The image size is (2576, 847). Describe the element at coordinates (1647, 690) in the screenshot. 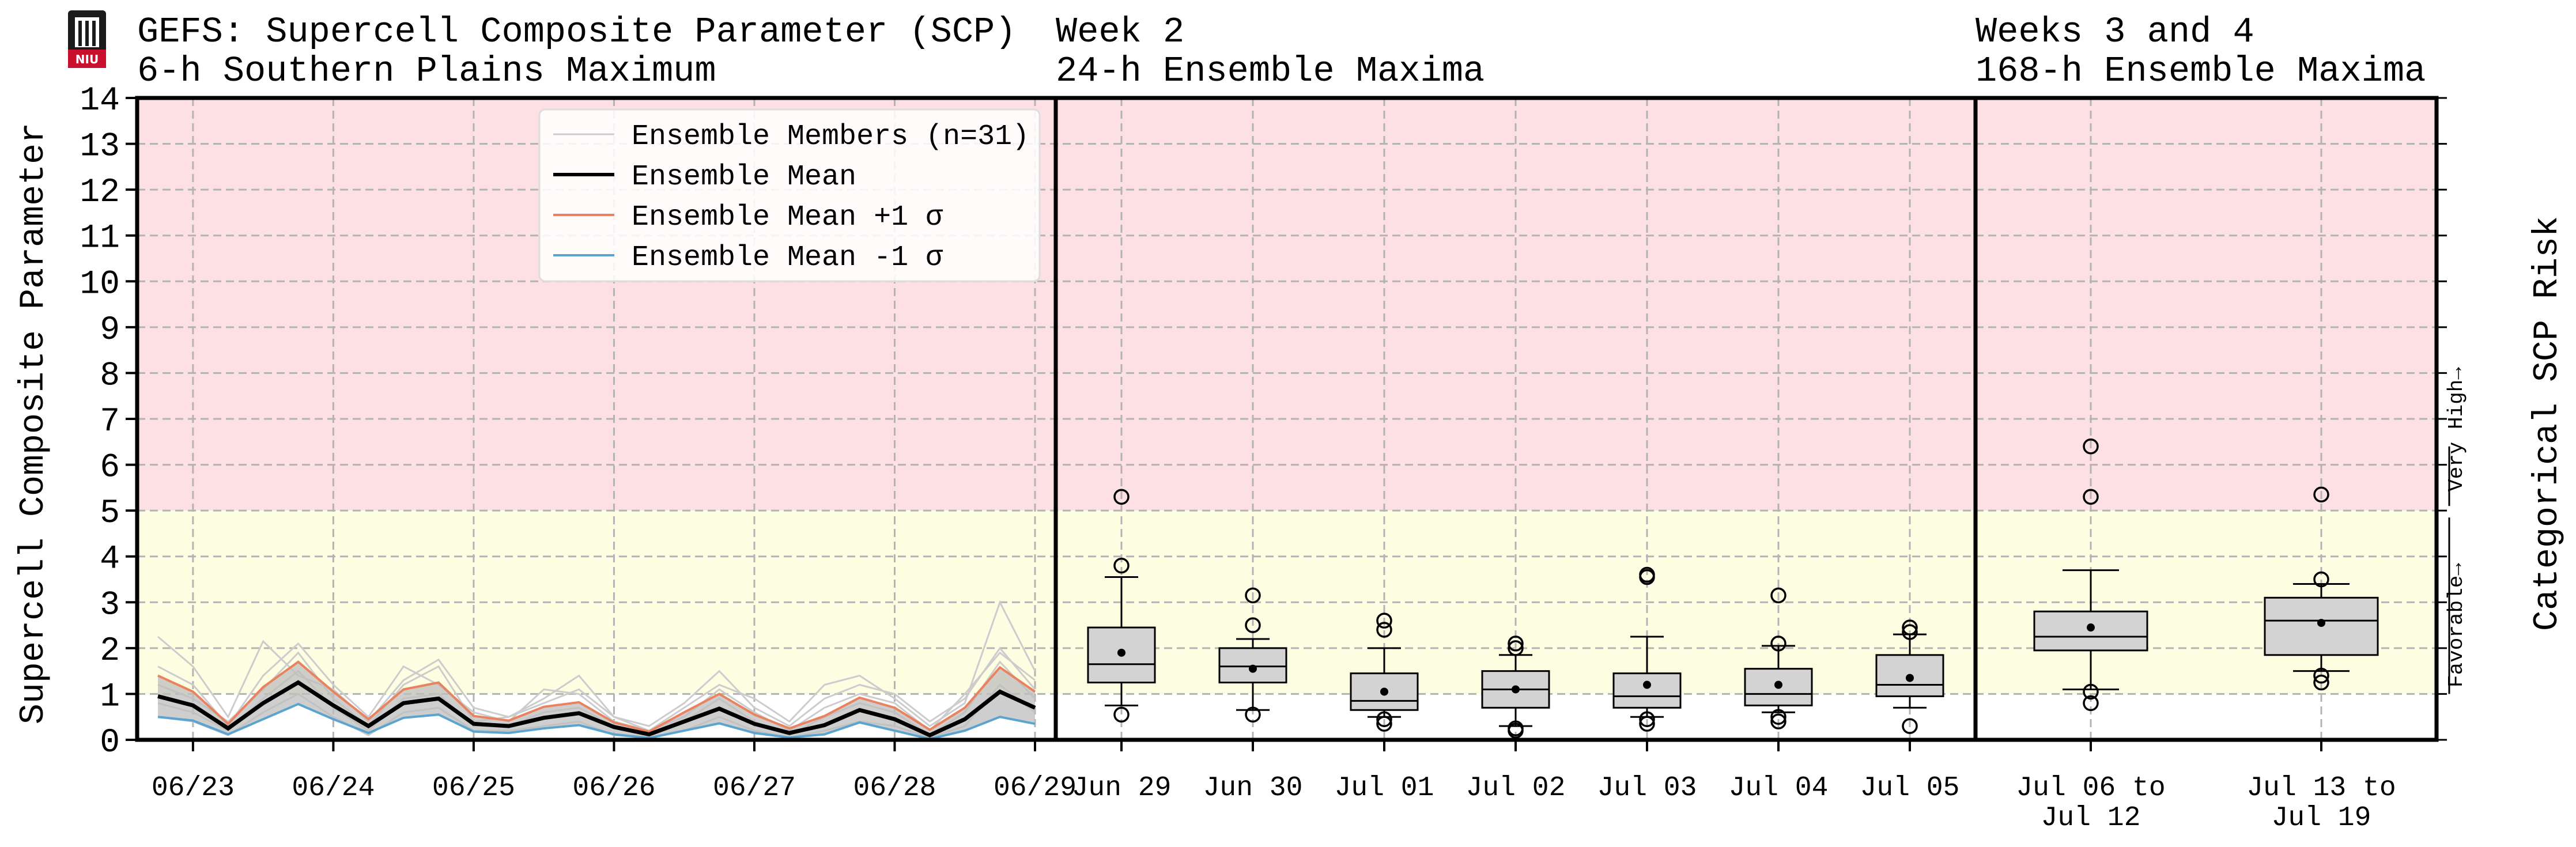

I see `box` at that location.